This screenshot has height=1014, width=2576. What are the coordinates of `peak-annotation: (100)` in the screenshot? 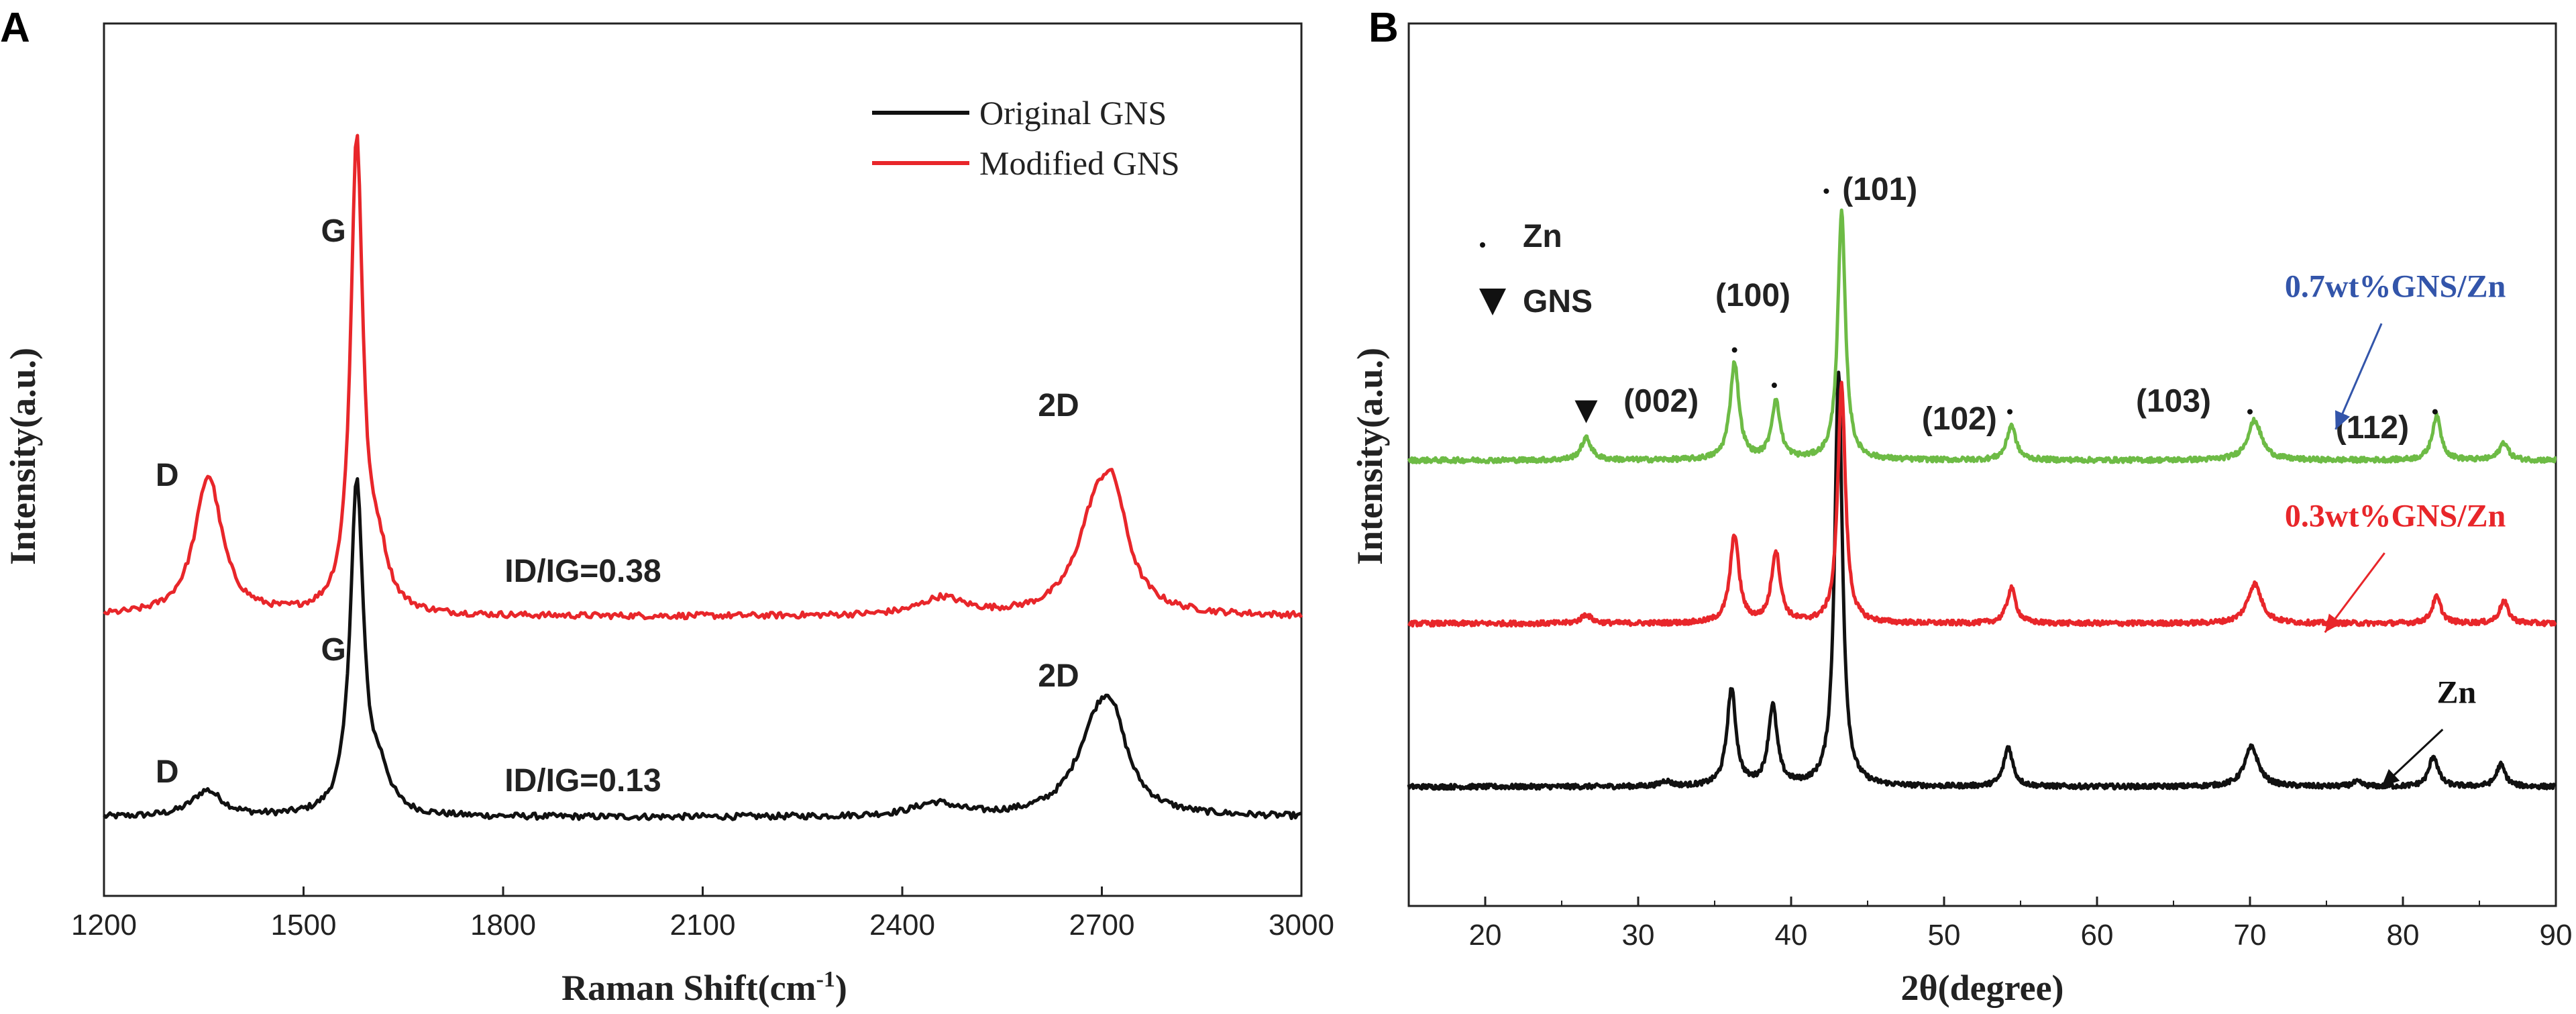 It's located at (1752, 295).